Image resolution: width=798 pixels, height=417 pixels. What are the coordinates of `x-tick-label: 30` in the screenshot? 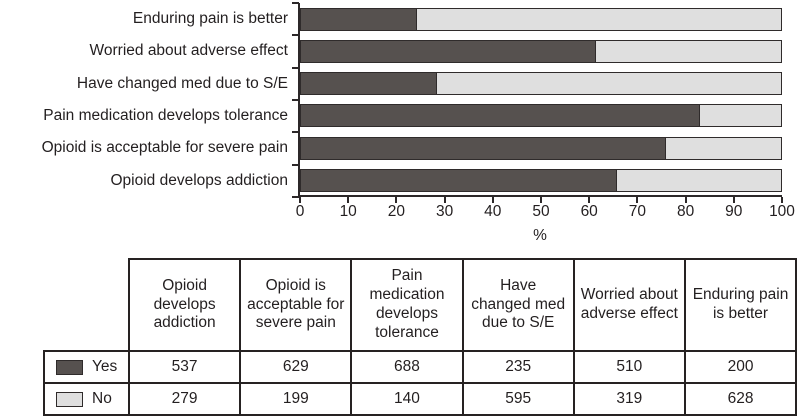 It's located at (444, 211).